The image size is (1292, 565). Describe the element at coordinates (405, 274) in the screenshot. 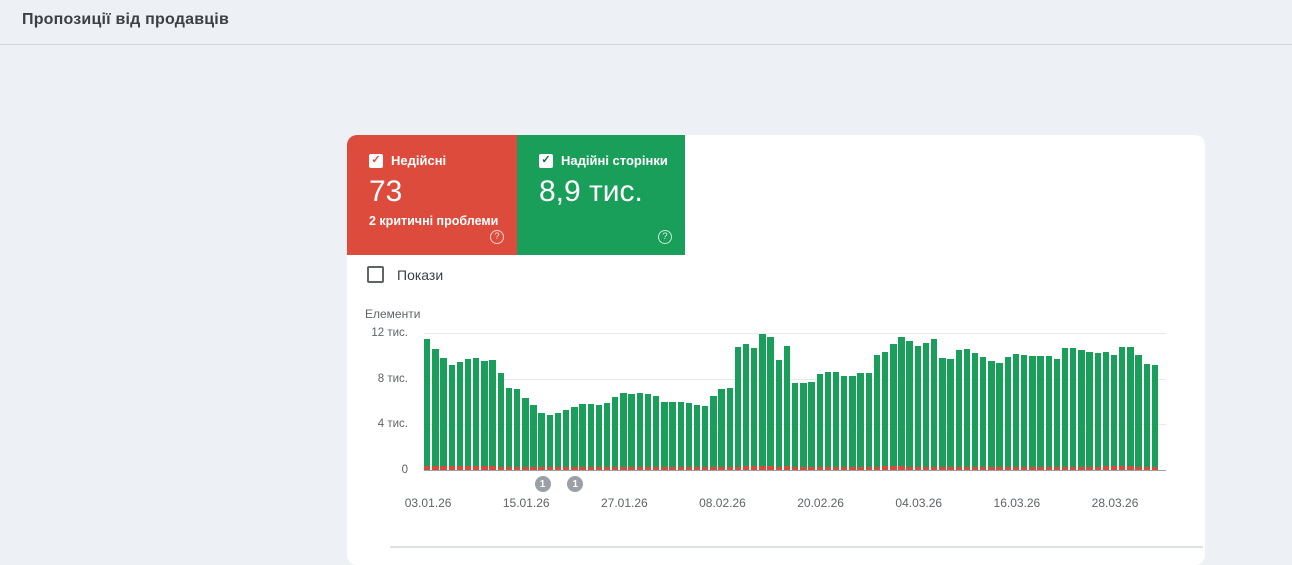

I see `impressions-toggle-row: Покази` at that location.